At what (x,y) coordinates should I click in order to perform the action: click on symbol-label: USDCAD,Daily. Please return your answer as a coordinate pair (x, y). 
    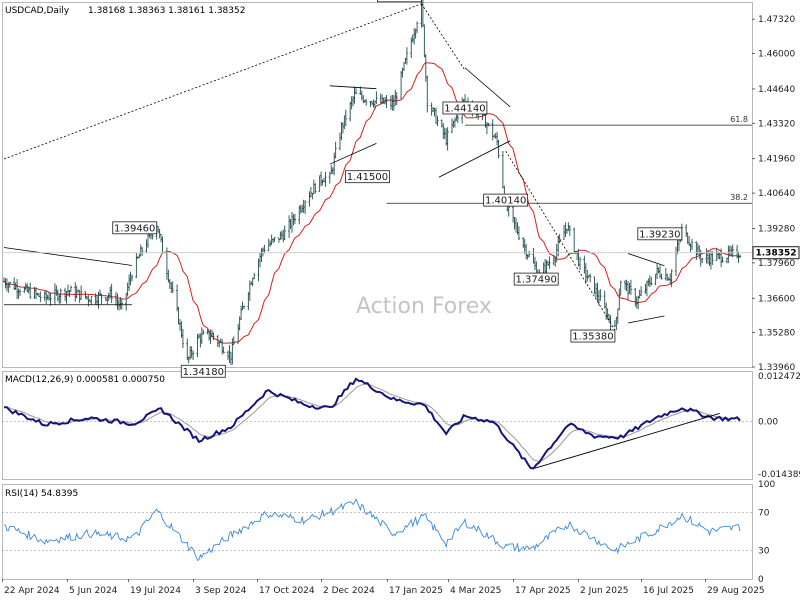
    Looking at the image, I should click on (37, 11).